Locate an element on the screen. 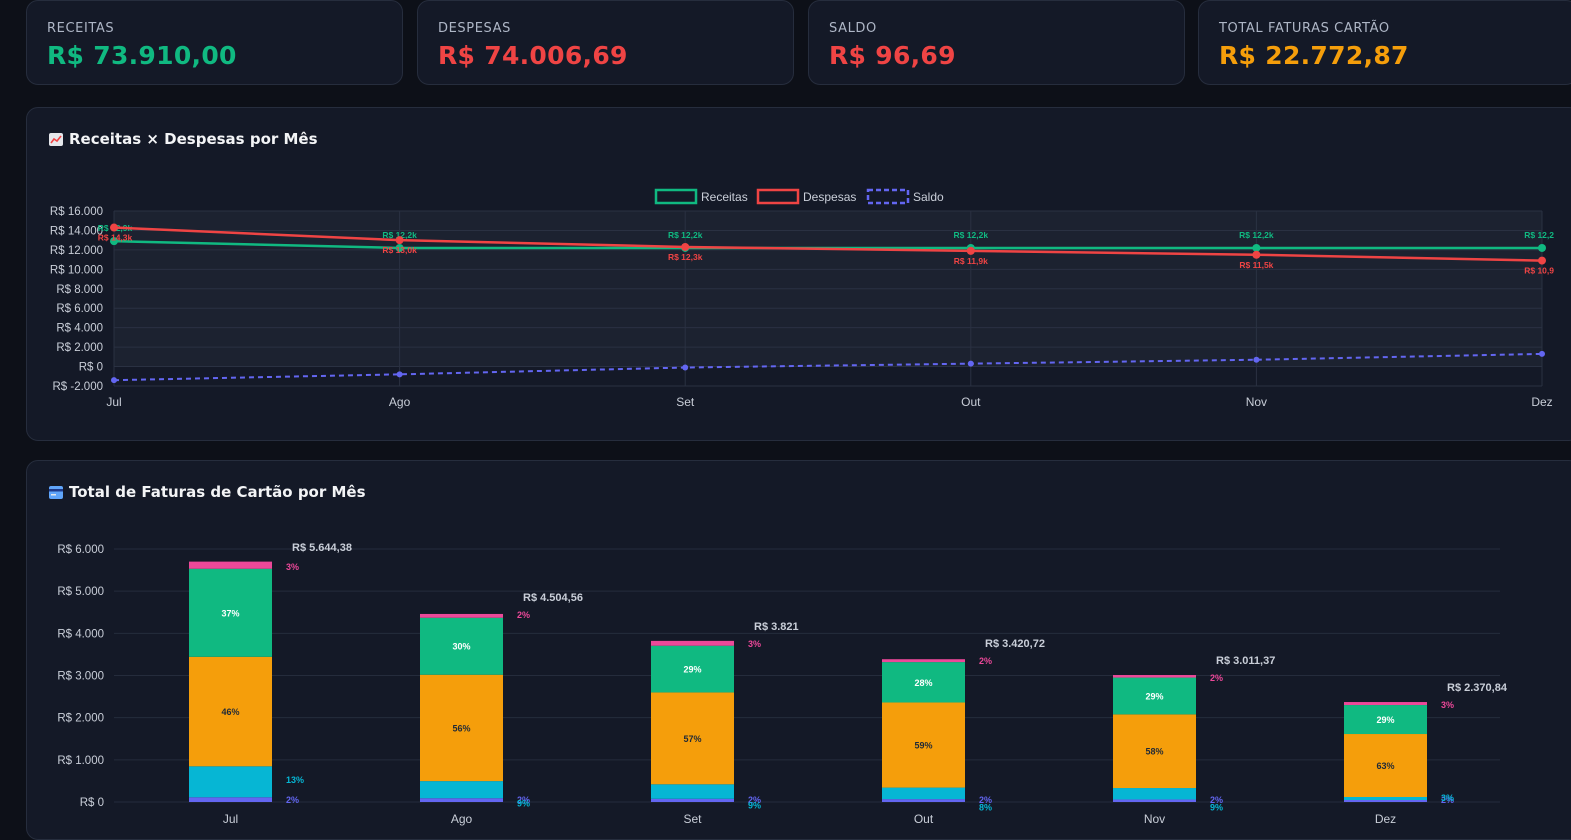  line-chart-title-text: Receitas × Despesas por Mês is located at coordinates (193, 139).